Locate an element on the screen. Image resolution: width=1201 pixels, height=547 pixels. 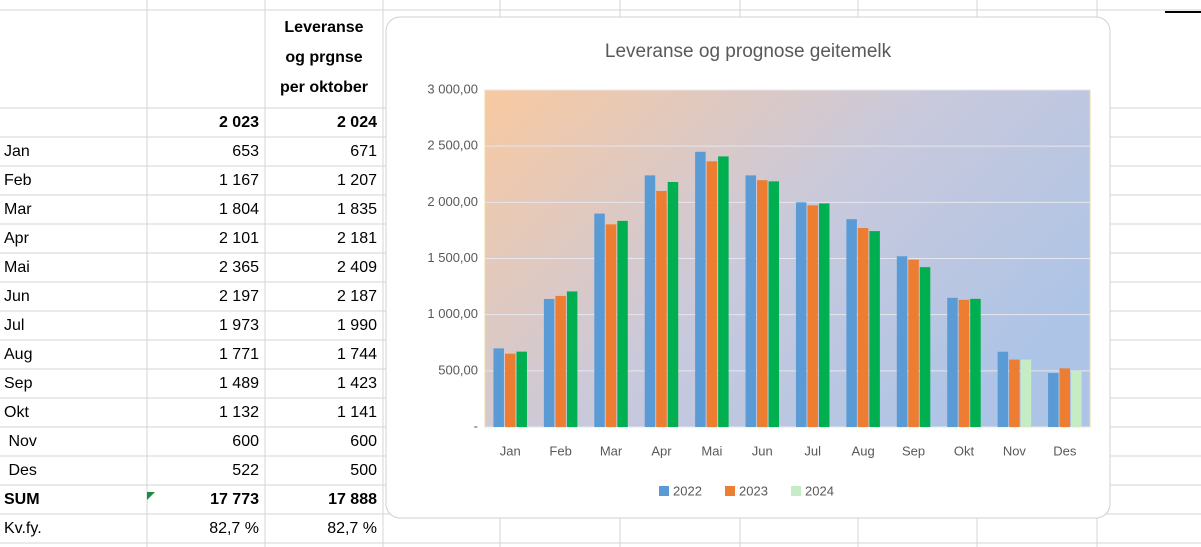
legend-label: 2024 is located at coordinates (819, 490).